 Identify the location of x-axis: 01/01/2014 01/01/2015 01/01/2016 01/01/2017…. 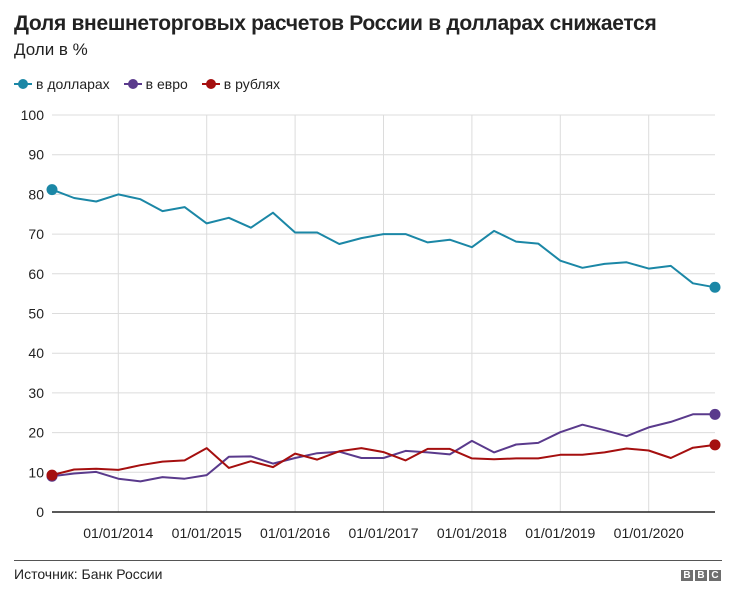
(383, 526).